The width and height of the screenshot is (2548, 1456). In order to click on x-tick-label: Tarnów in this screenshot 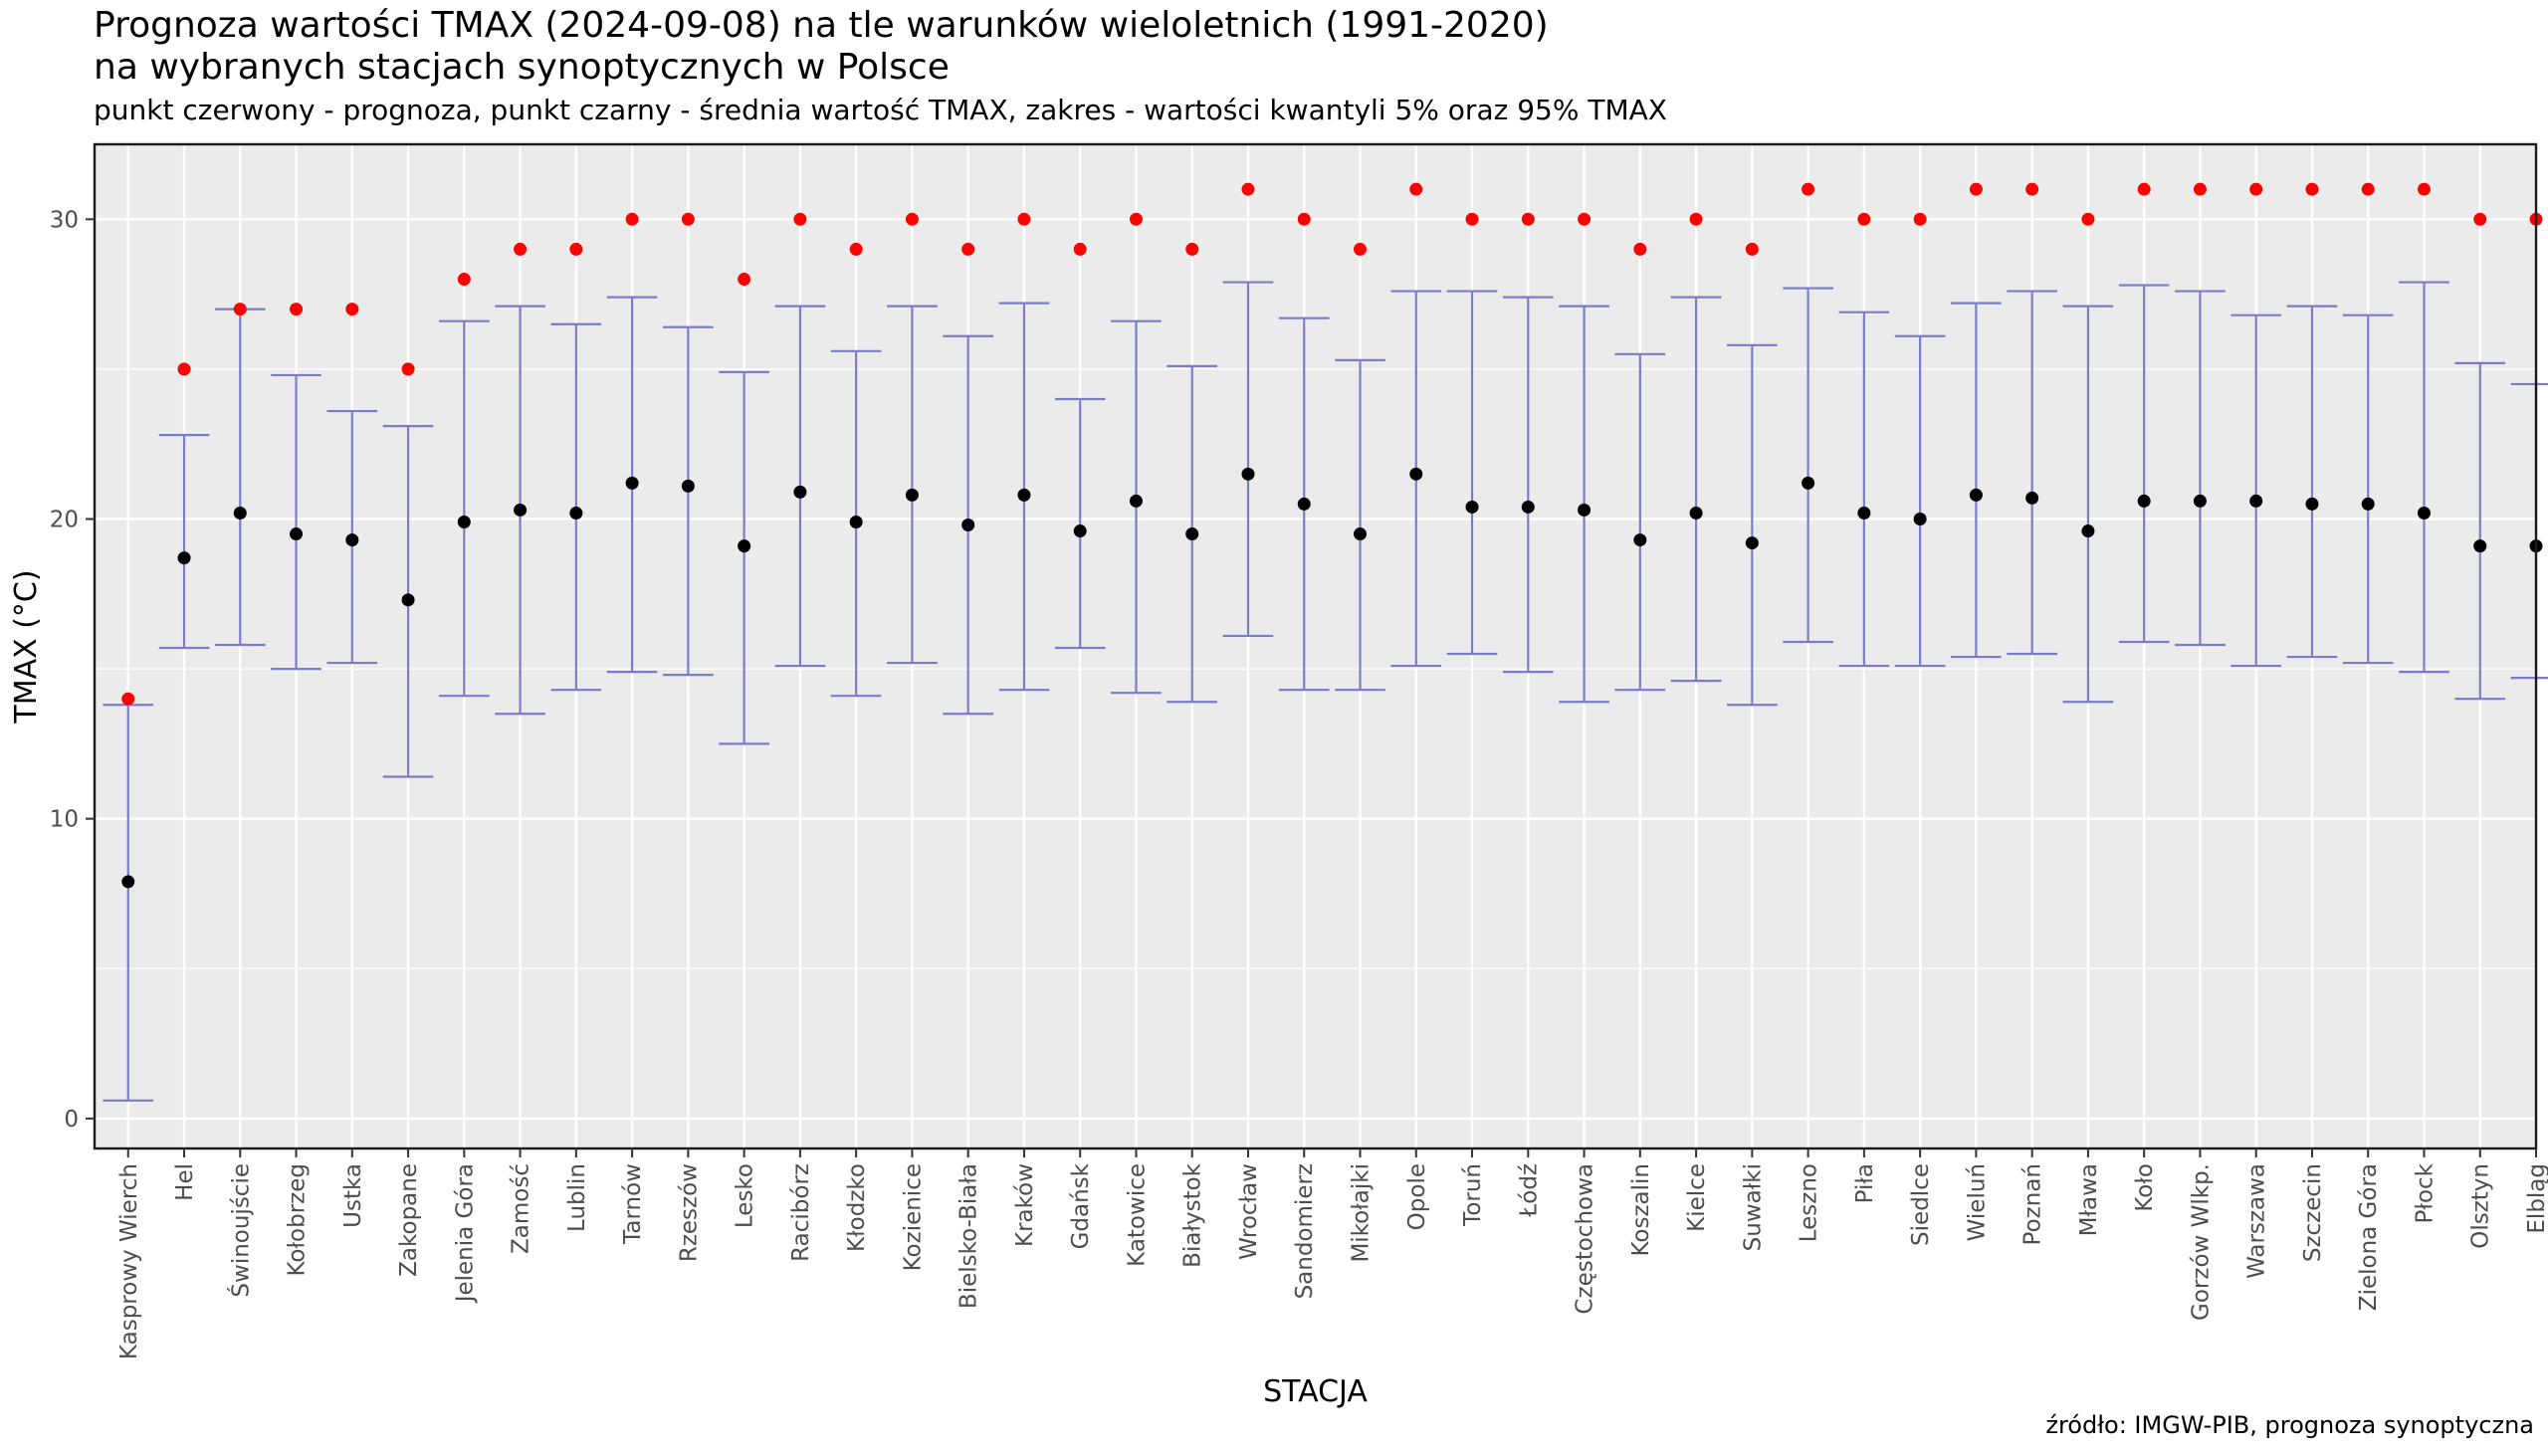, I will do `click(633, 1204)`.